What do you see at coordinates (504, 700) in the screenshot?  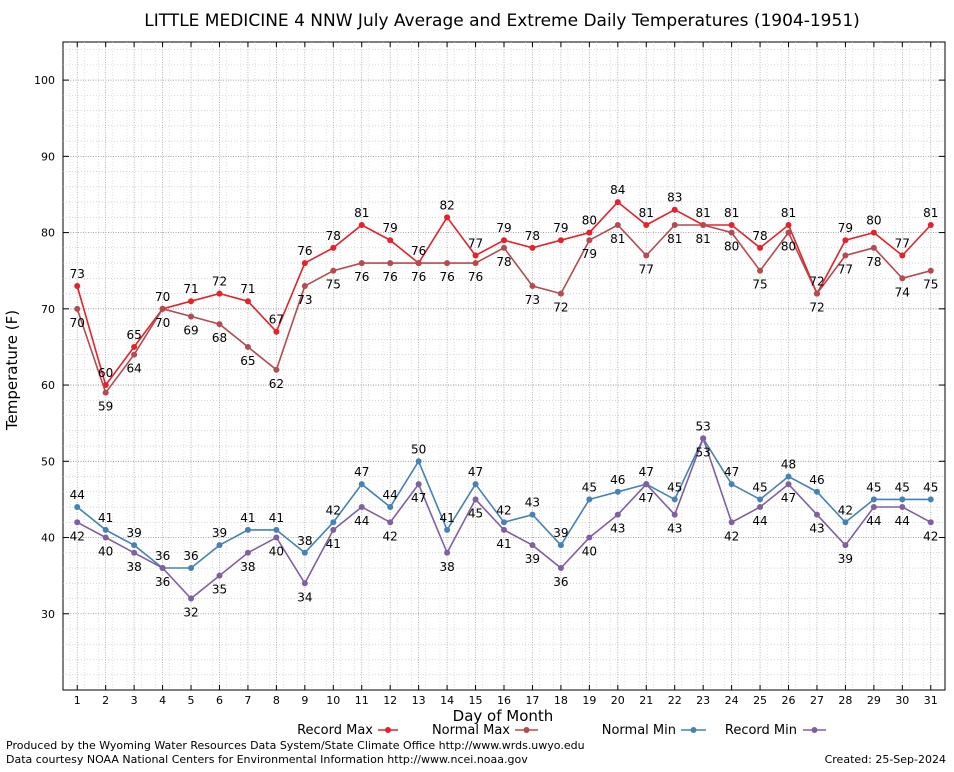 I see `x-tick-label: 16` at bounding box center [504, 700].